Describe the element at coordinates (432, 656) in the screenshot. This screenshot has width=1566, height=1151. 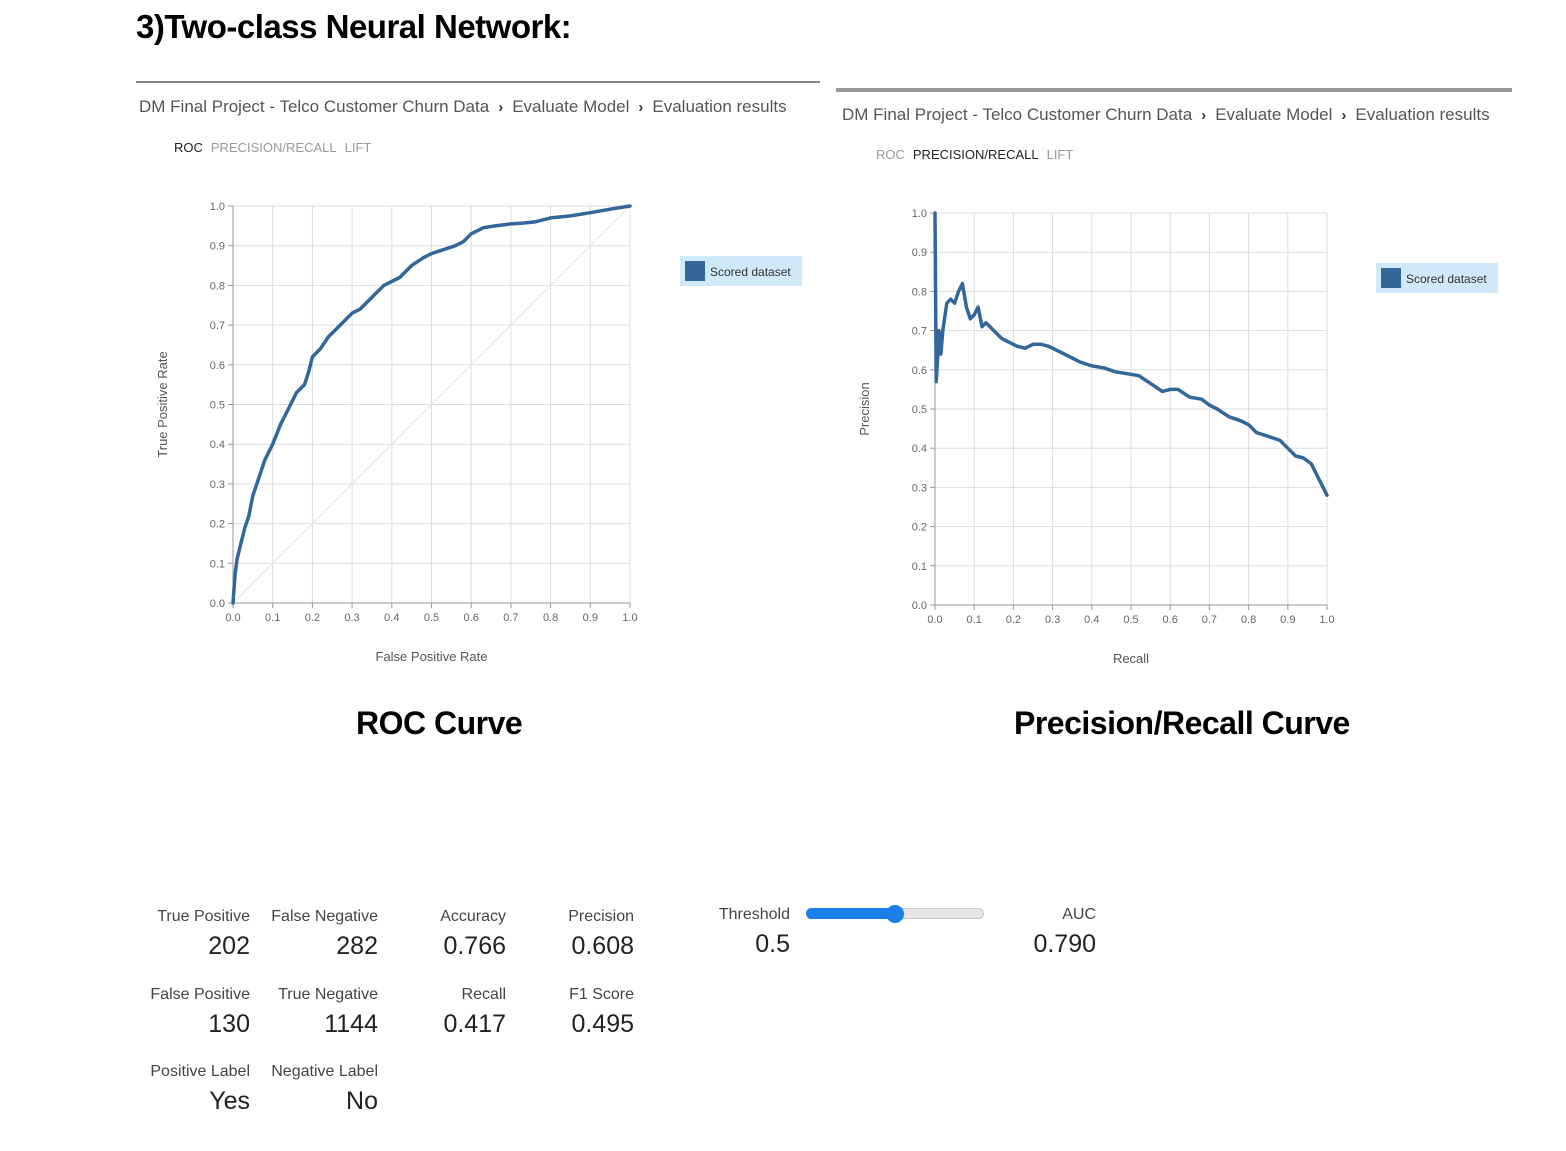
I see `x-axis-label: False Positive Rate` at that location.